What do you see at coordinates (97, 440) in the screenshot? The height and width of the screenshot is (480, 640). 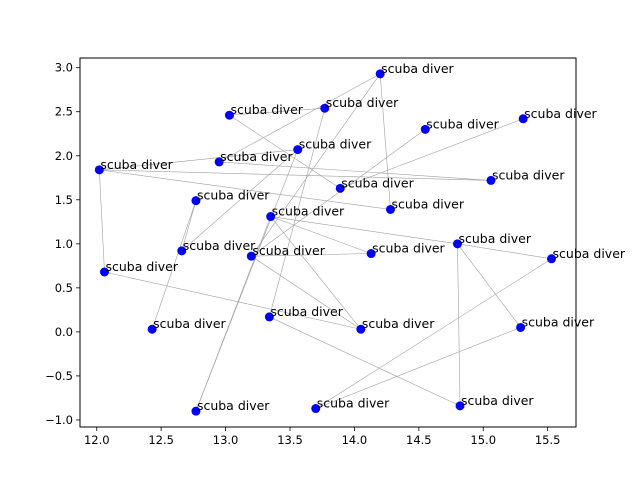 I see `x-tick-label: 12.0` at bounding box center [97, 440].